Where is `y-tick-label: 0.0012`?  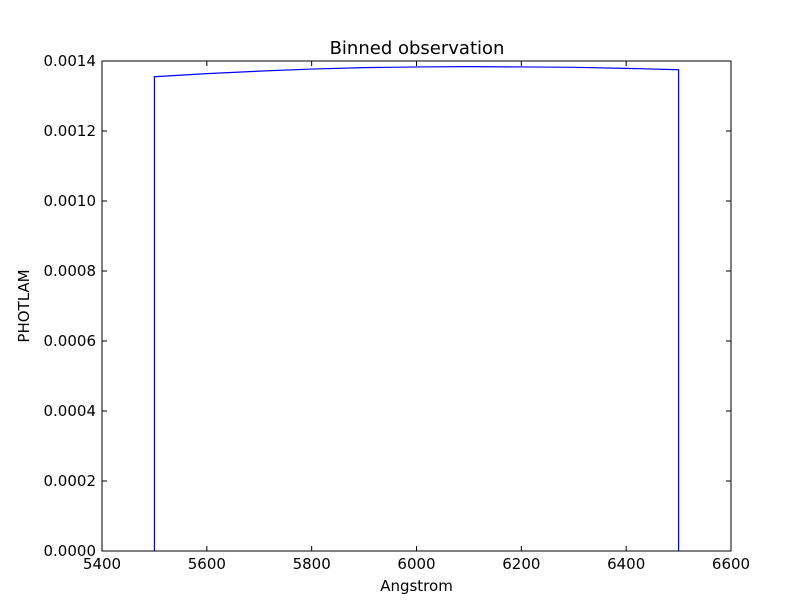
y-tick-label: 0.0012 is located at coordinates (70, 131).